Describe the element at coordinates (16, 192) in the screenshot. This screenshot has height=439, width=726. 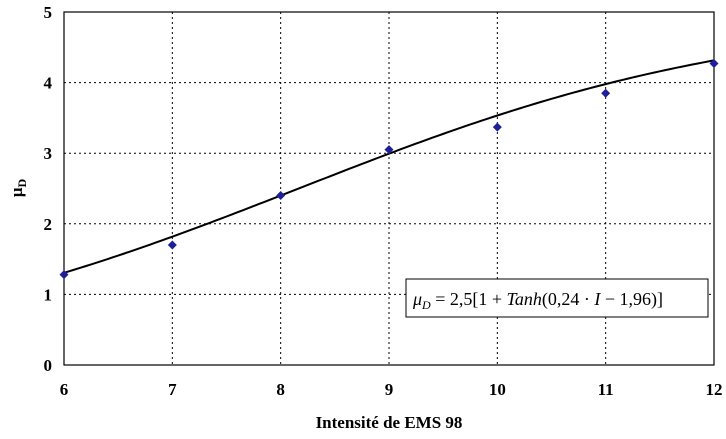
I see `y-axis-title-main: μ` at that location.